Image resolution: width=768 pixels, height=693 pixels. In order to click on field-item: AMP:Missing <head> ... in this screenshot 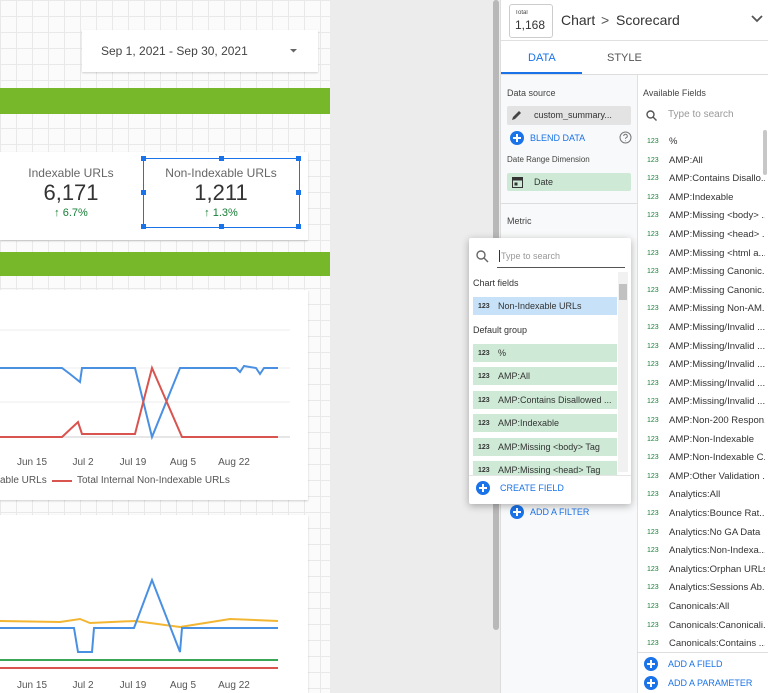, I will do `click(717, 235)`.